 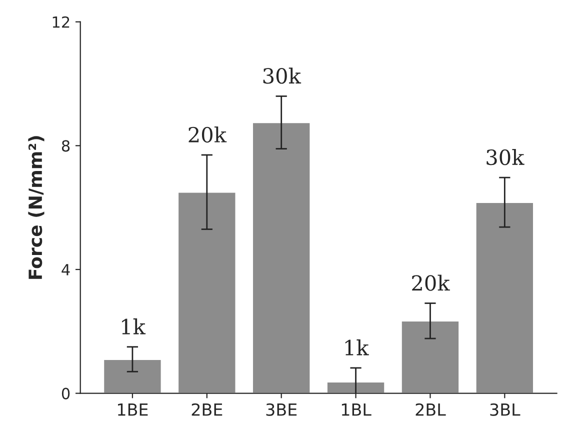 I want to click on y-tick-label: 0, so click(x=66, y=394).